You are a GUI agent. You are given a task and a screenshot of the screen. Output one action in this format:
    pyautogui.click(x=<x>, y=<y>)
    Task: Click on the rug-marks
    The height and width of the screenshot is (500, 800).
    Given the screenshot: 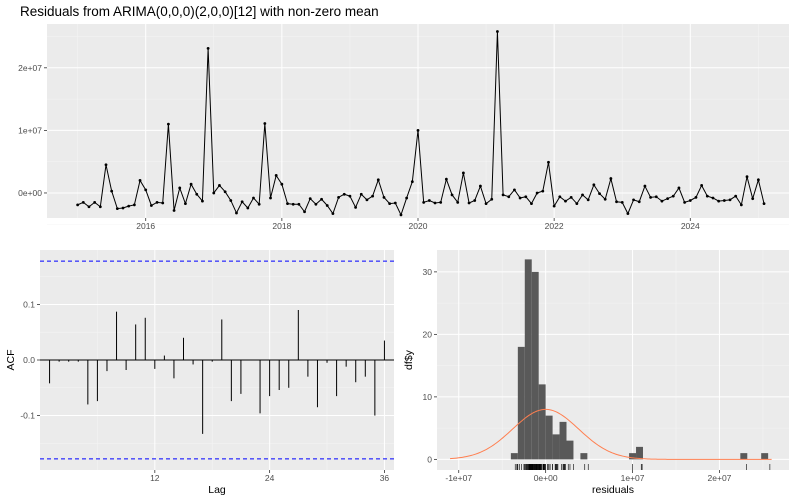 What is the action you would take?
    pyautogui.click(x=642, y=467)
    